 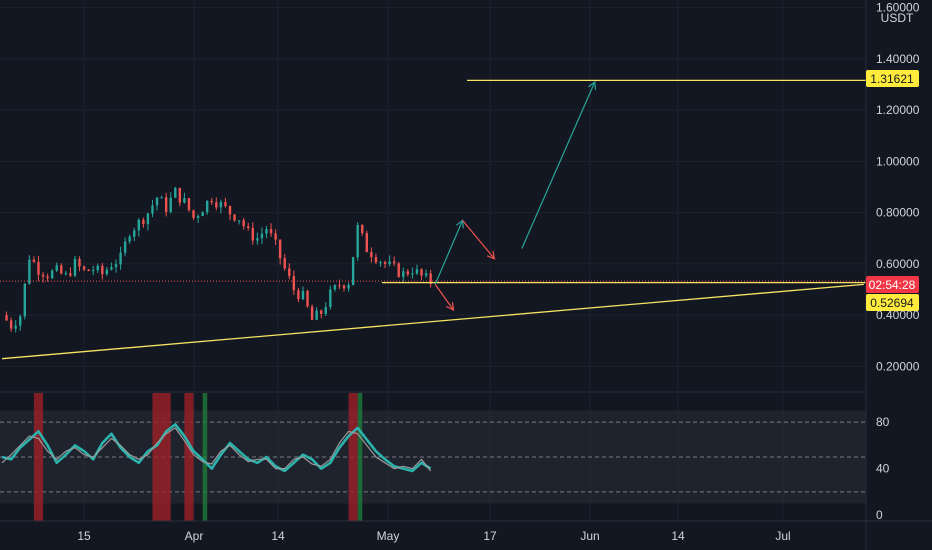 What do you see at coordinates (194, 536) in the screenshot?
I see `time-tick-label: Apr` at bounding box center [194, 536].